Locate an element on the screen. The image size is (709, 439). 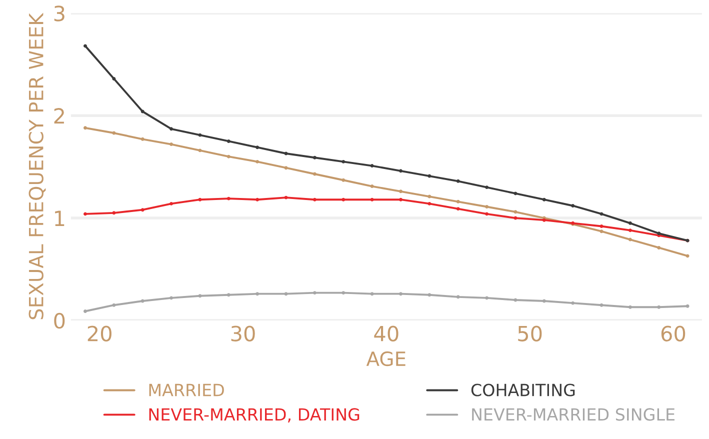
legend-label: COHABITING is located at coordinates (523, 390).